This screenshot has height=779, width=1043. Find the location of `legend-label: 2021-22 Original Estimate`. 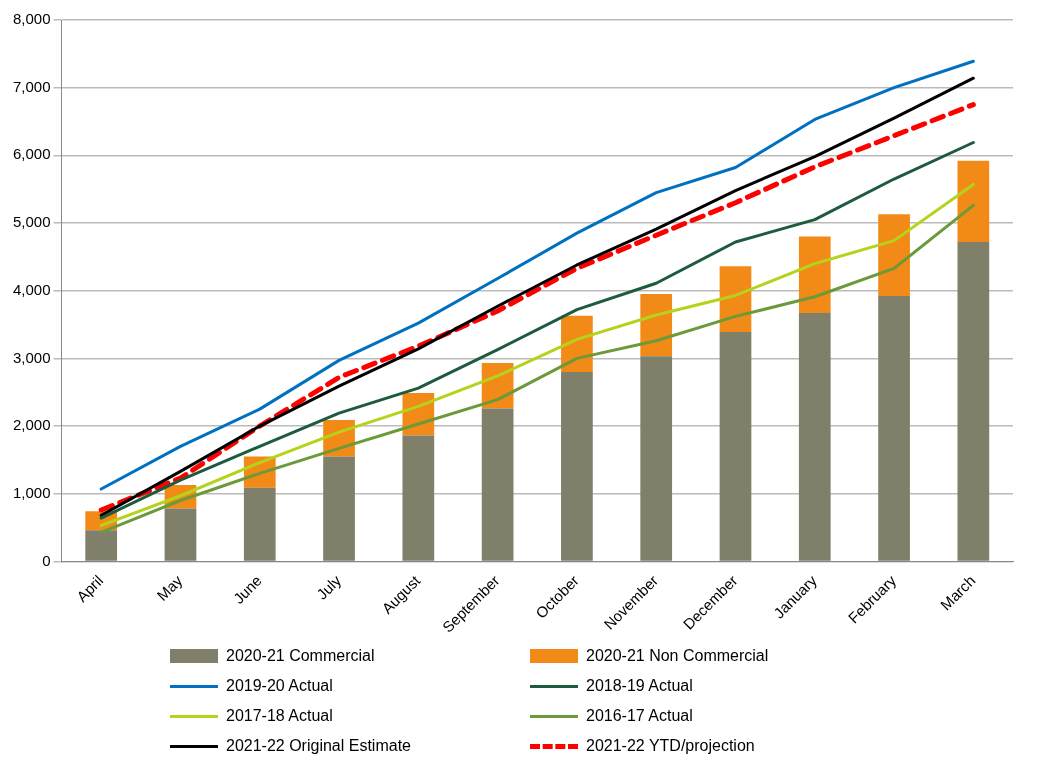

legend-label: 2021-22 Original Estimate is located at coordinates (318, 746).